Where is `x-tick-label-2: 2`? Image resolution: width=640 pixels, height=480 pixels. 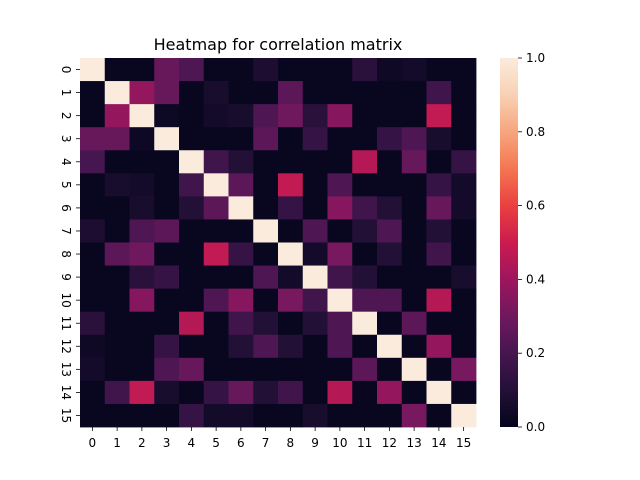
x-tick-label-2: 2 is located at coordinates (142, 443).